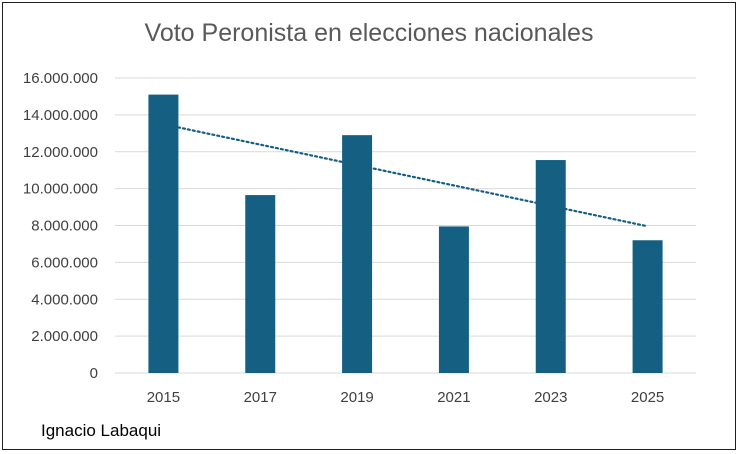 This screenshot has height=454, width=740. What do you see at coordinates (64, 299) in the screenshot?
I see `y-tick-label: 4.000.000` at bounding box center [64, 299].